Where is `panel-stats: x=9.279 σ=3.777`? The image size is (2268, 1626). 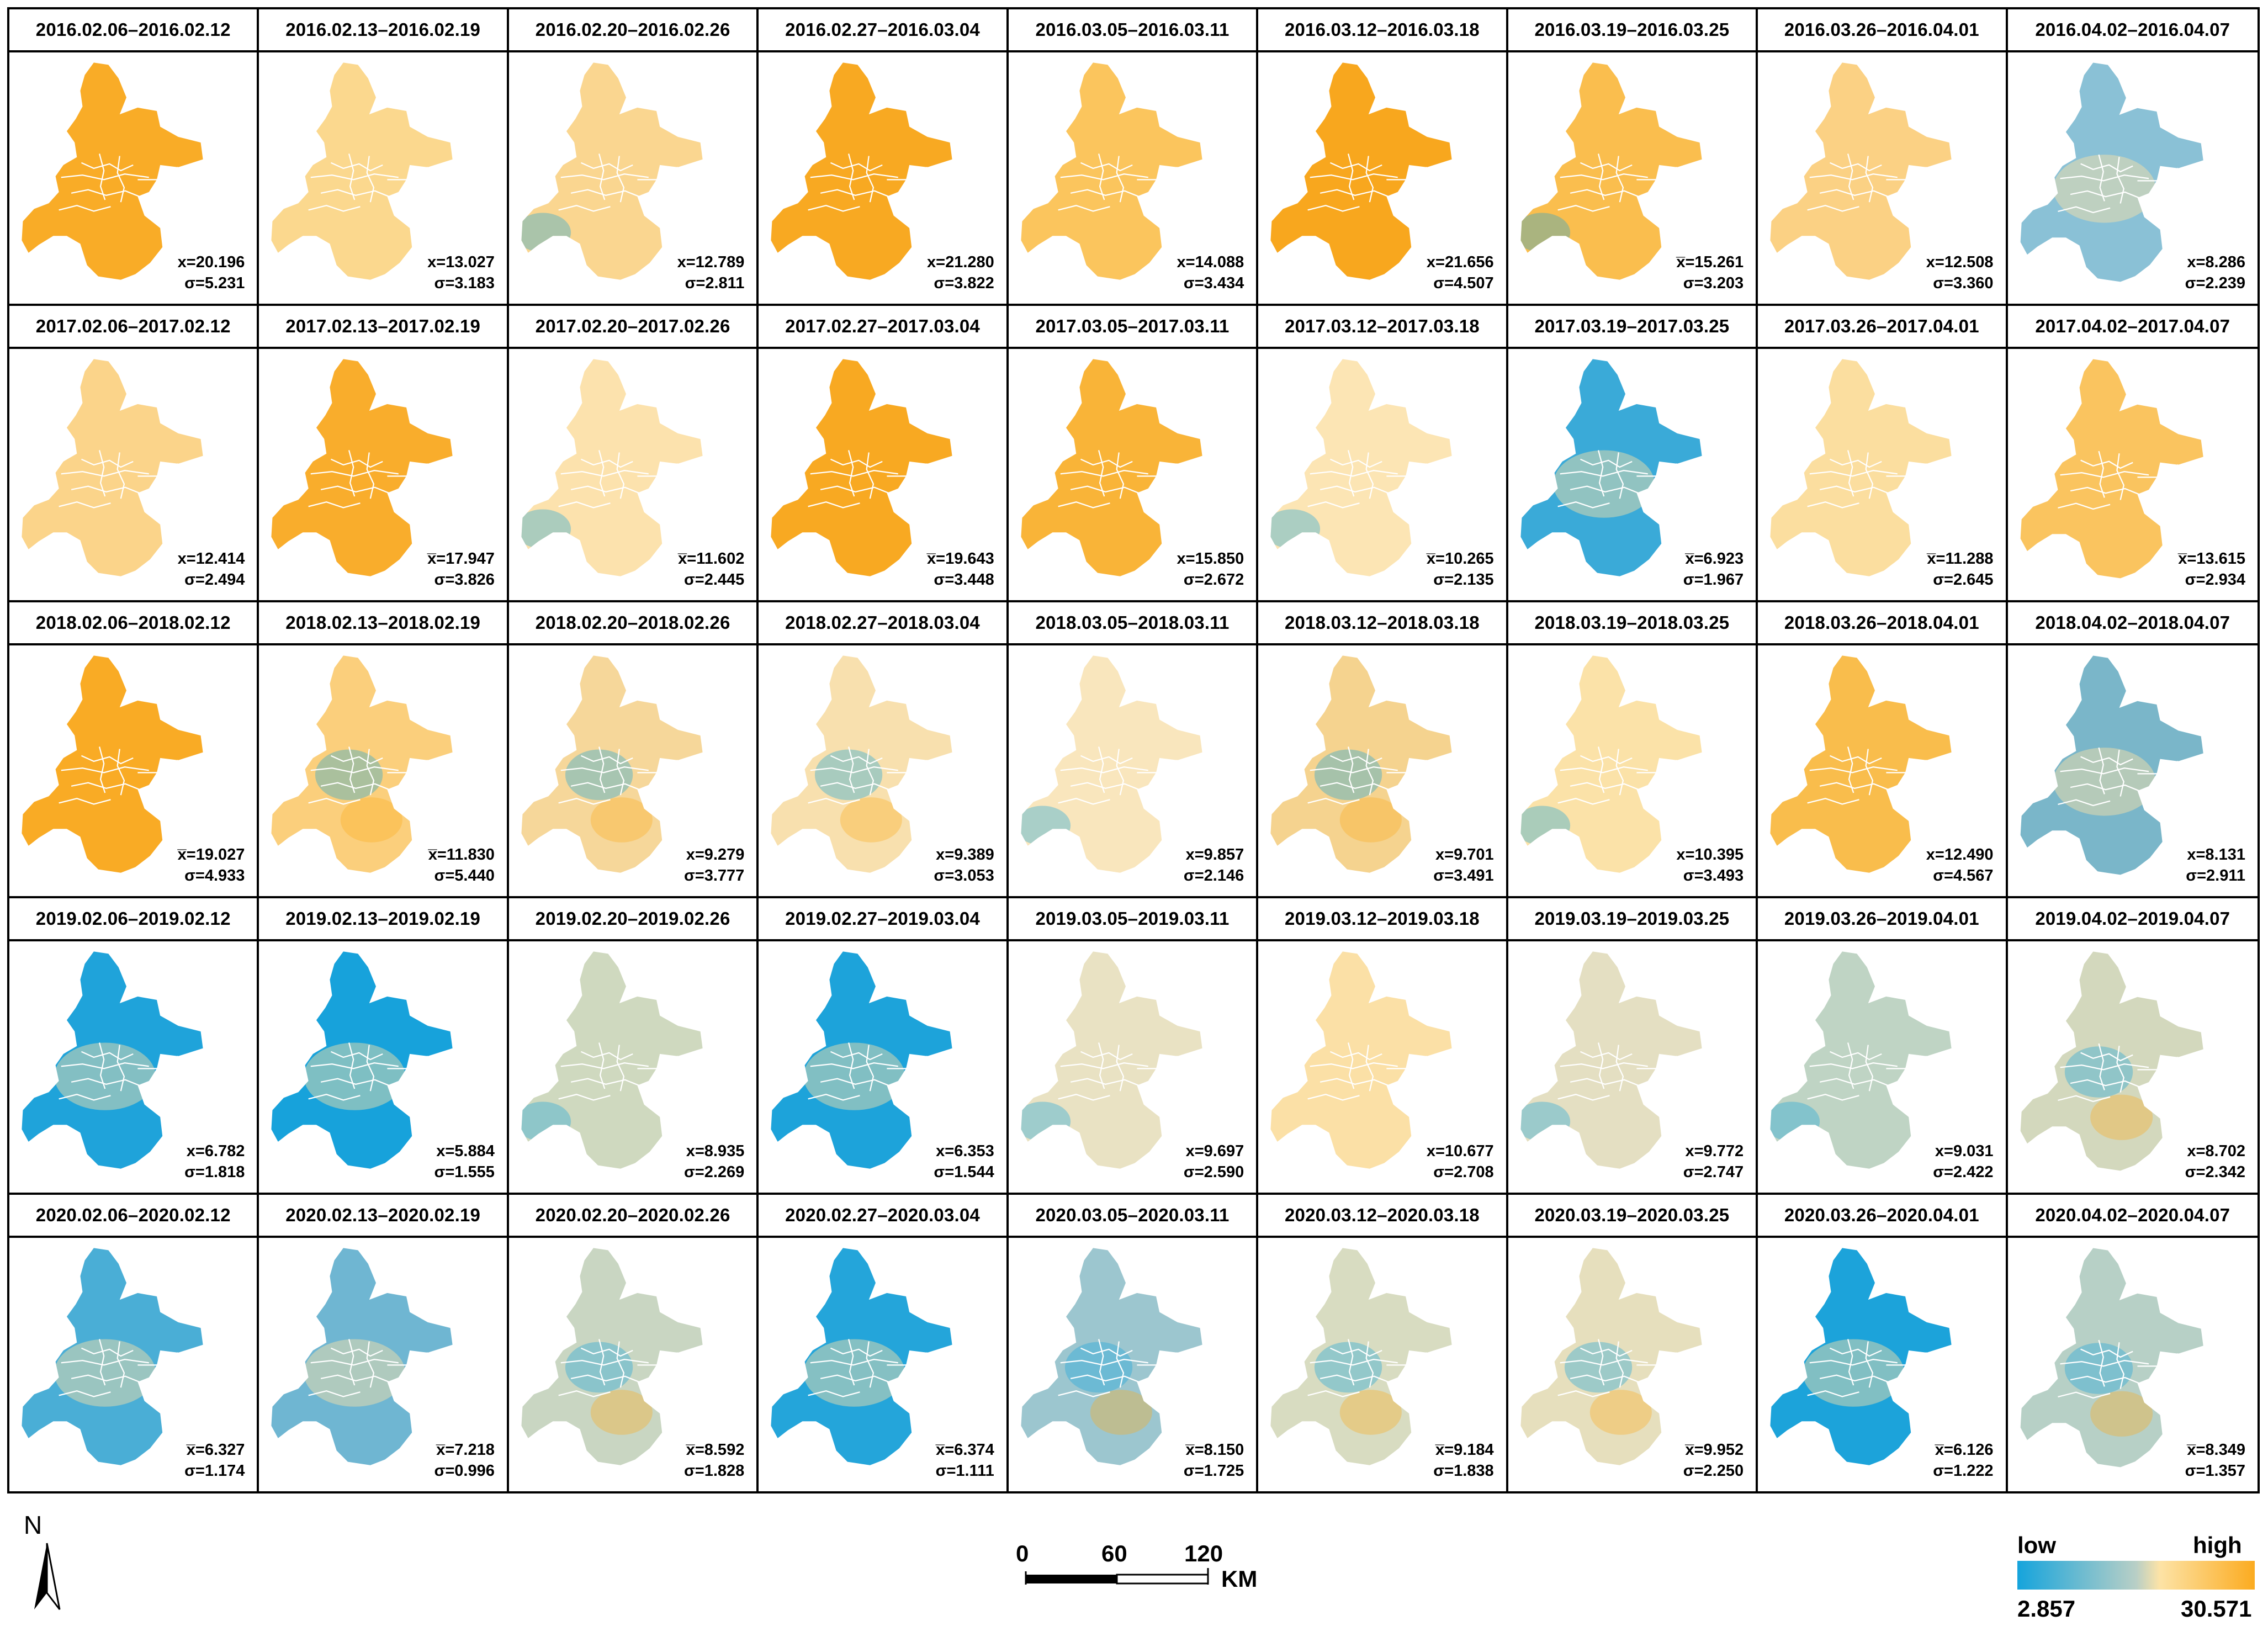 panel-stats: x=9.279 σ=3.777 is located at coordinates (714, 865).